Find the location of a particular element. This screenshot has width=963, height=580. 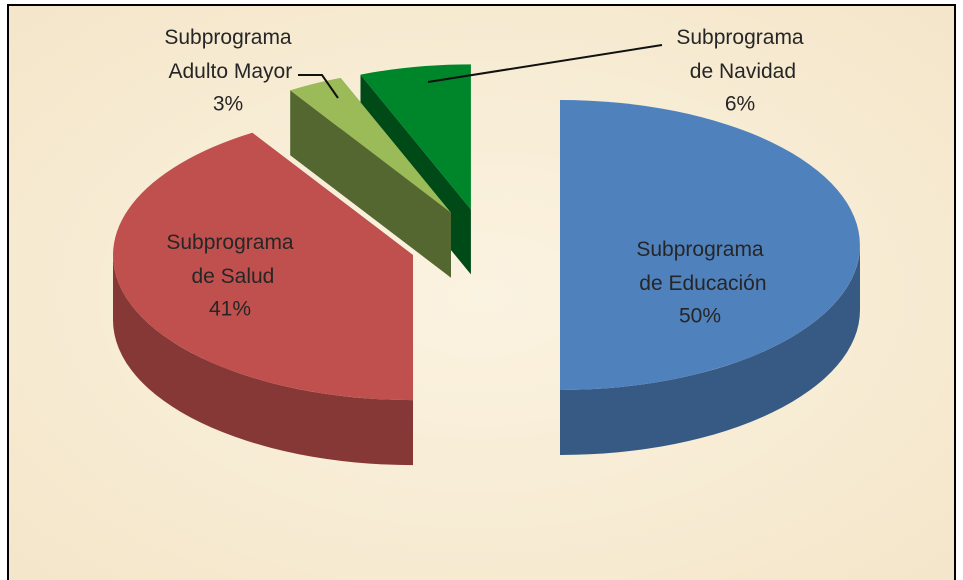

slice-value-label: 41% is located at coordinates (230, 309).